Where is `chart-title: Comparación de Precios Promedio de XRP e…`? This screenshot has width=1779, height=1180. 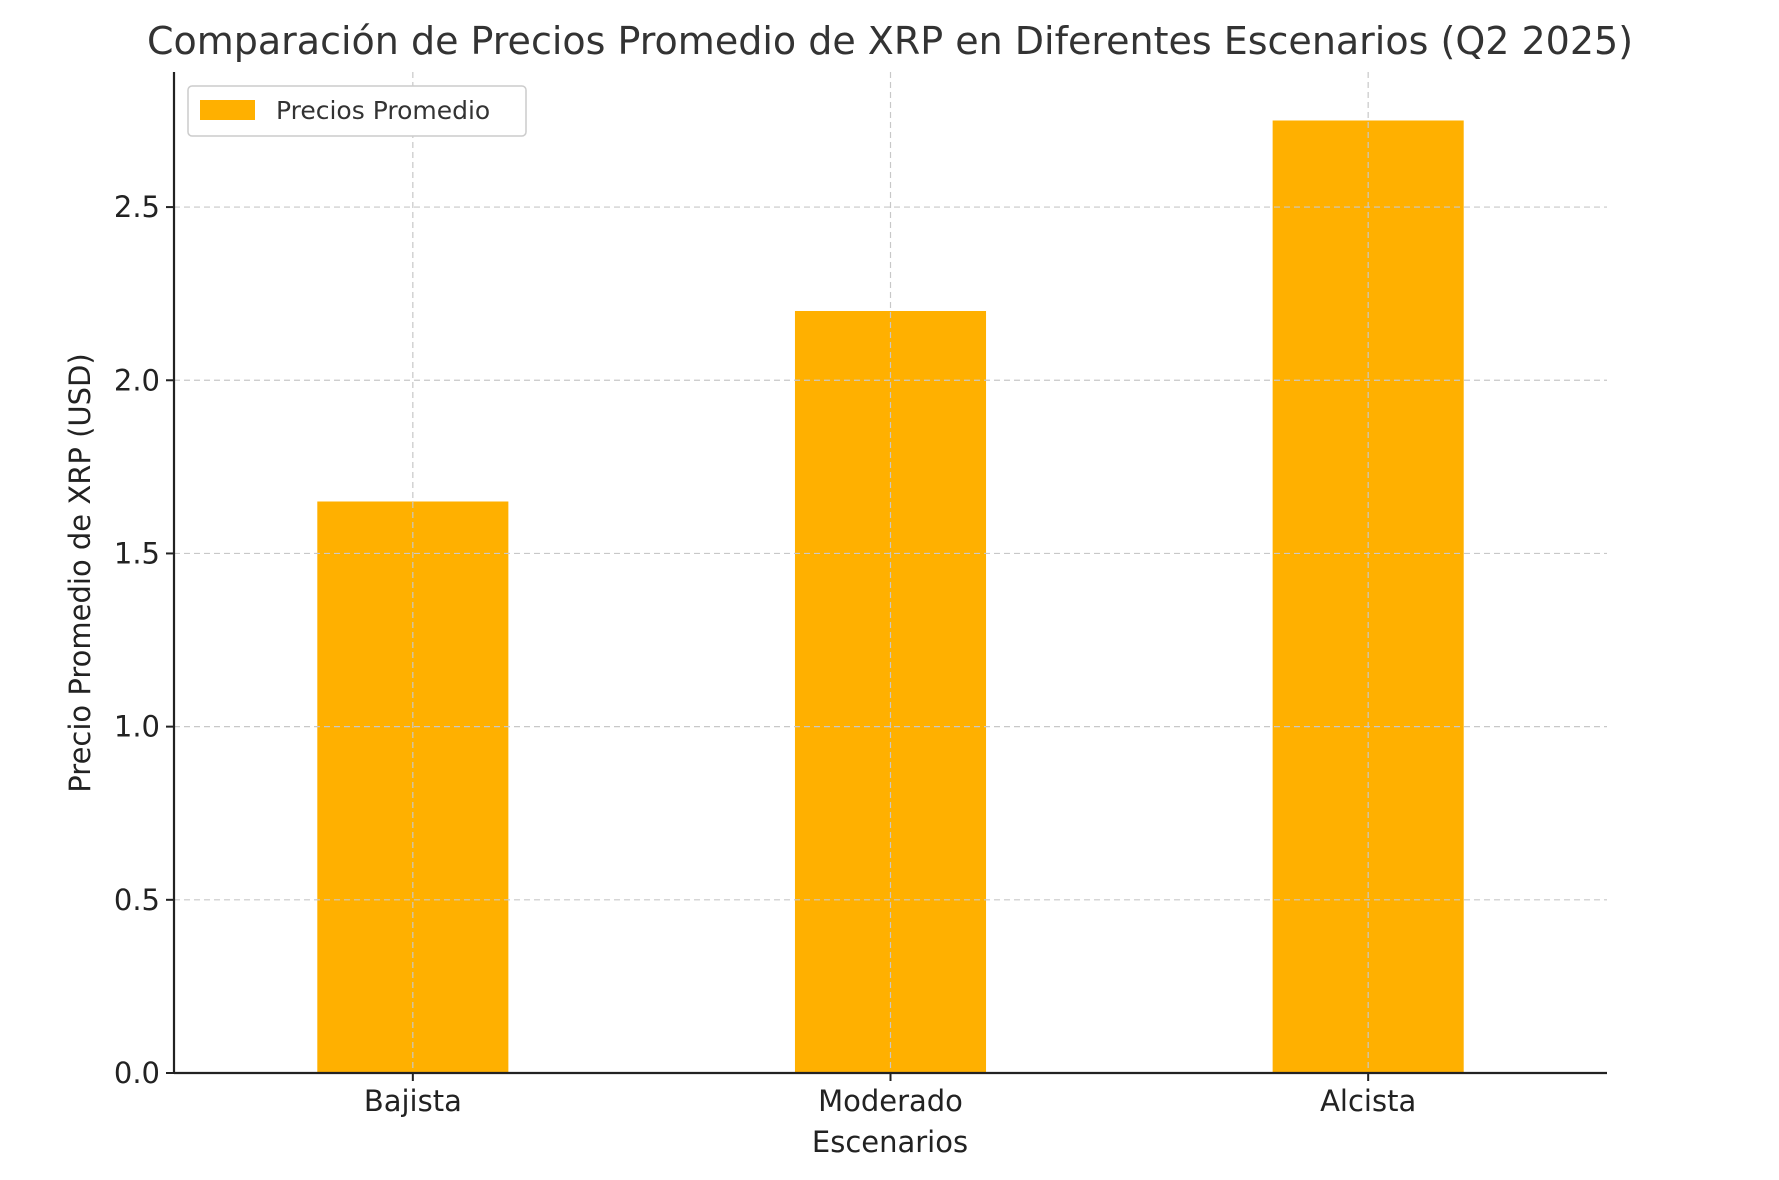
chart-title: Comparación de Precios Promedio de XRP e… is located at coordinates (890, 41).